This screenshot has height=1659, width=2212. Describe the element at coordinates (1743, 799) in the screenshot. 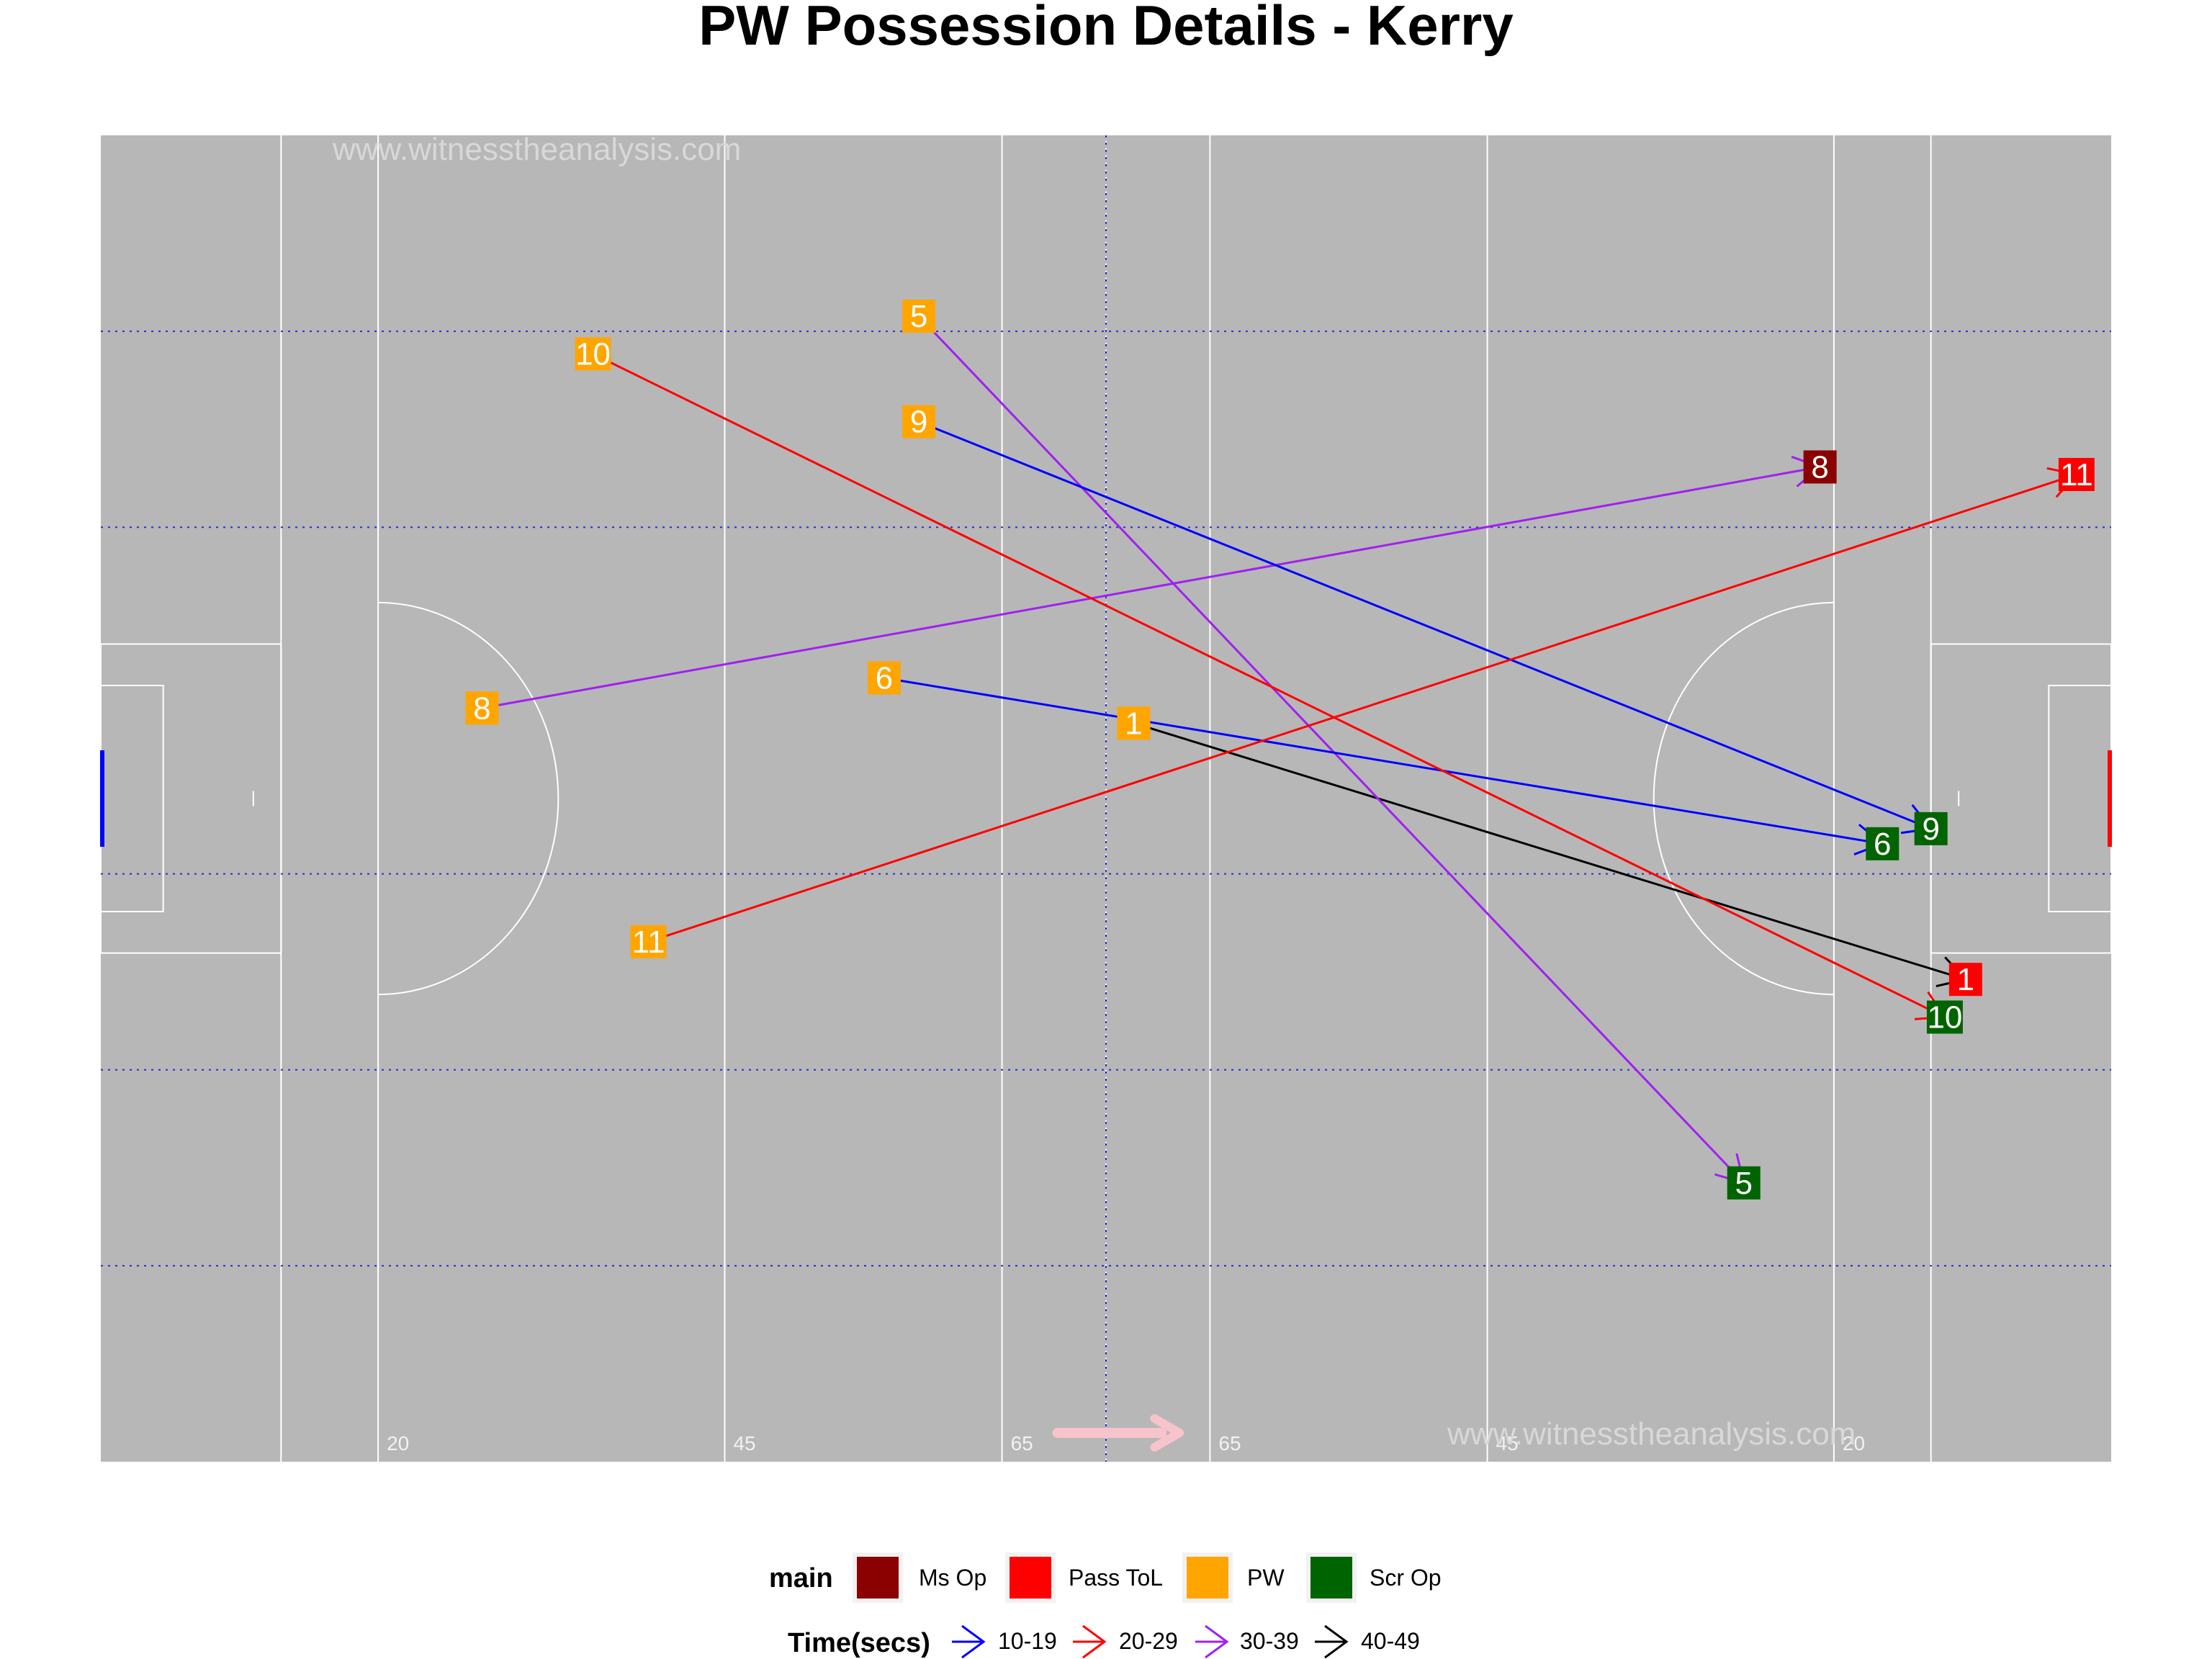

I see `arc-right` at that location.